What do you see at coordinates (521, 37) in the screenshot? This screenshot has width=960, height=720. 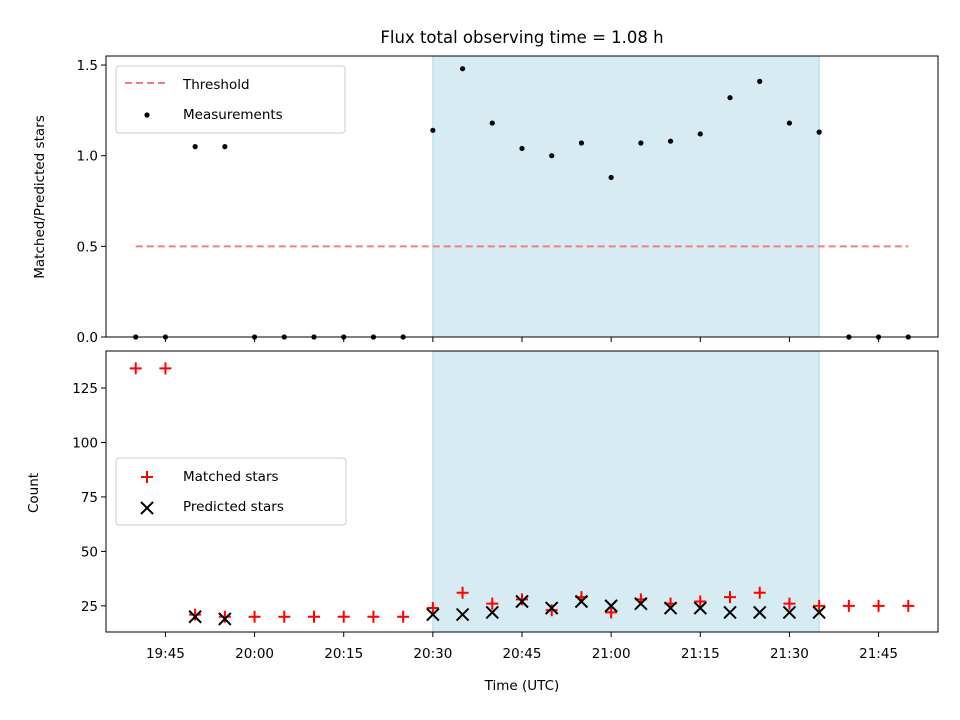 I see `chart-title: Flux total observing time = 1.08 h` at bounding box center [521, 37].